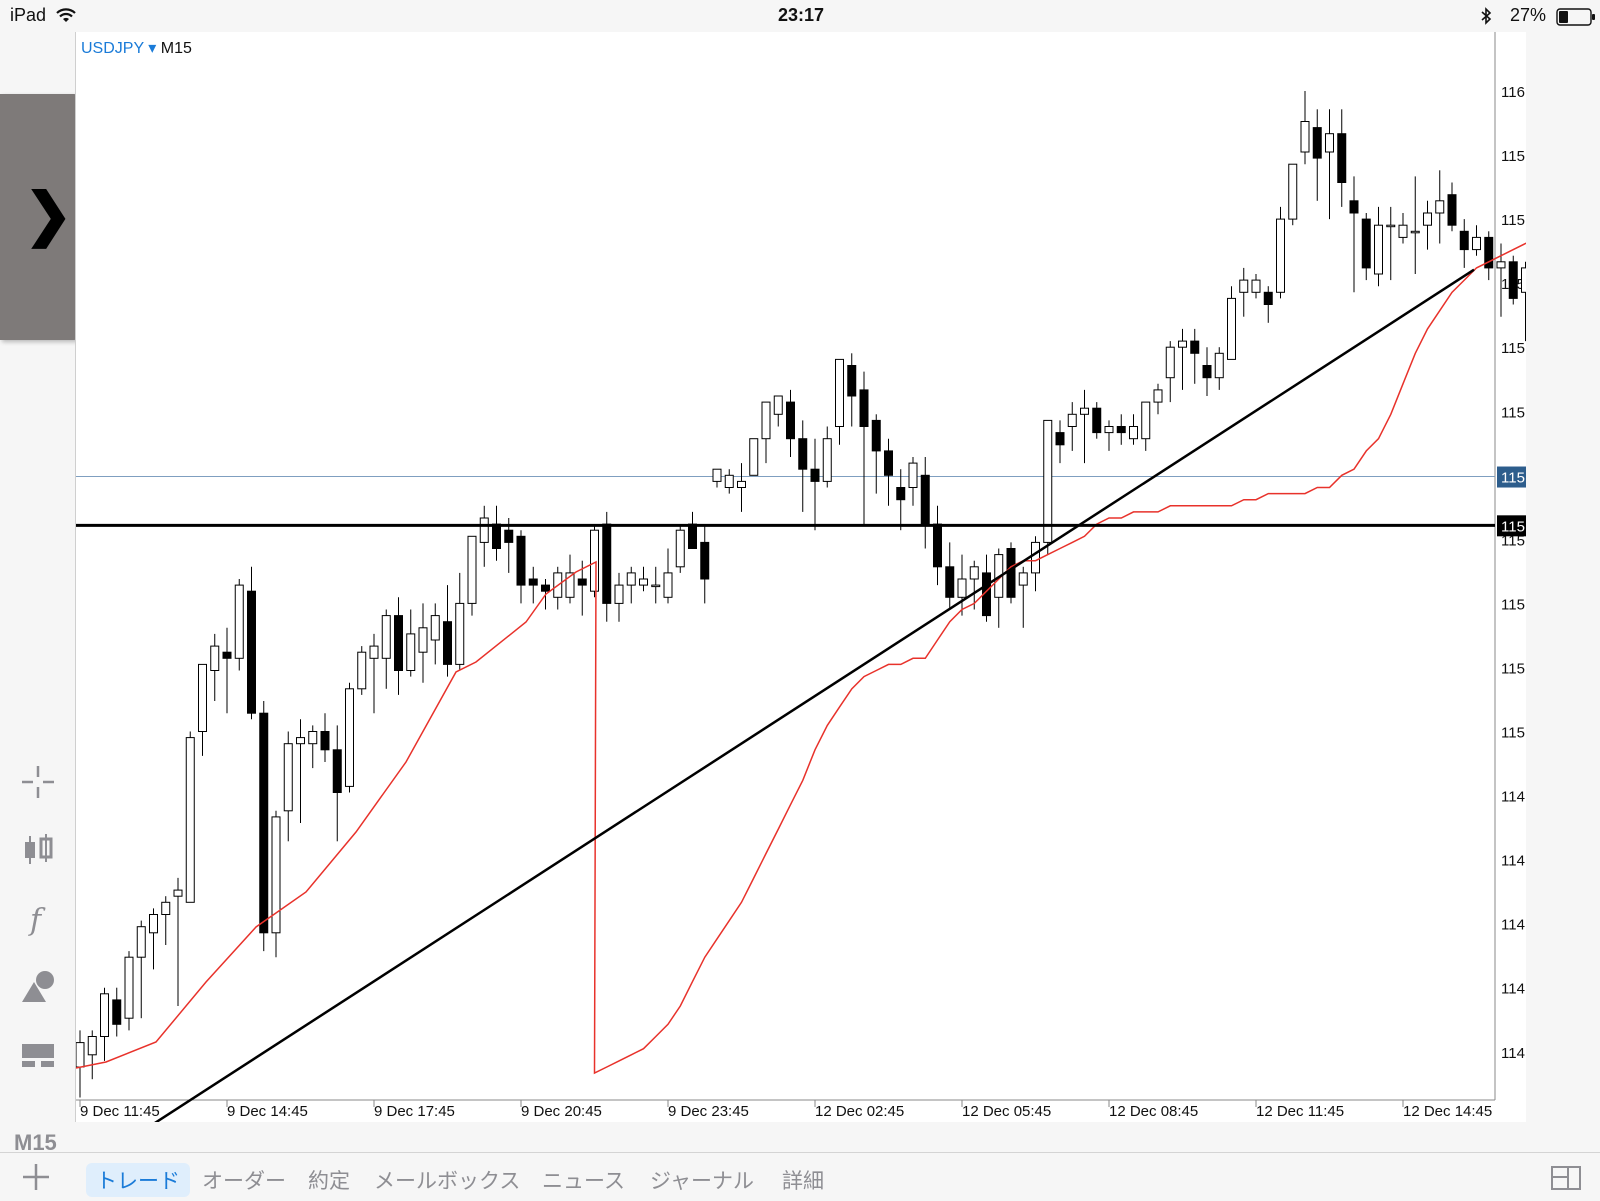 The width and height of the screenshot is (1600, 1201). Describe the element at coordinates (1513, 526) in the screenshot. I see `hline-price-label: 115.338` at that location.